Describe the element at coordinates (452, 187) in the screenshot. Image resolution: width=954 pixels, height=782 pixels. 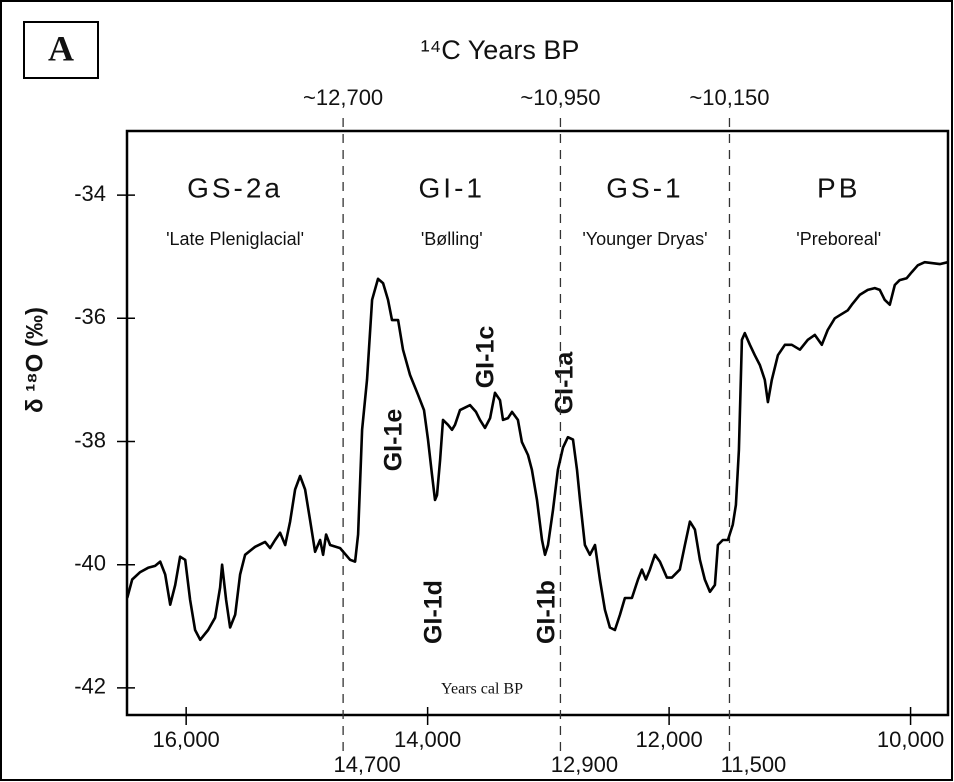
I see `zone-name: GI-1` at that location.